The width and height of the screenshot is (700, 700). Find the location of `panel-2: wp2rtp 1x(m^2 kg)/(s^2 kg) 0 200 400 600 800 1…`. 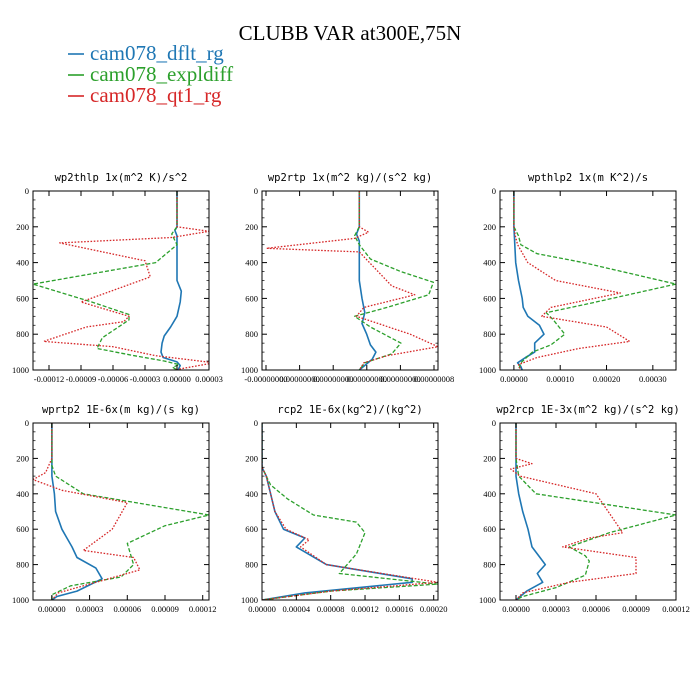

panel-2: wp2rtp 1x(m^2 kg)/(s^2 kg) 0 200 400 600 800 1… is located at coordinates (347, 278).